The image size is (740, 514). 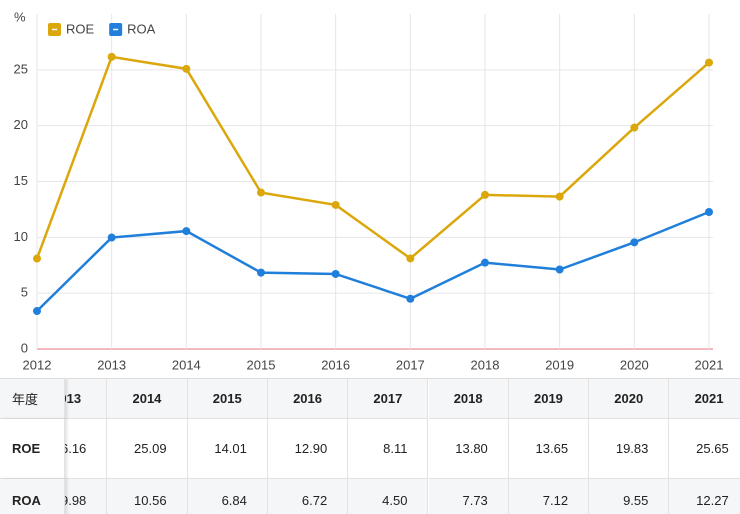 What do you see at coordinates (141, 28) in the screenshot?
I see `legend-label: ROA` at bounding box center [141, 28].